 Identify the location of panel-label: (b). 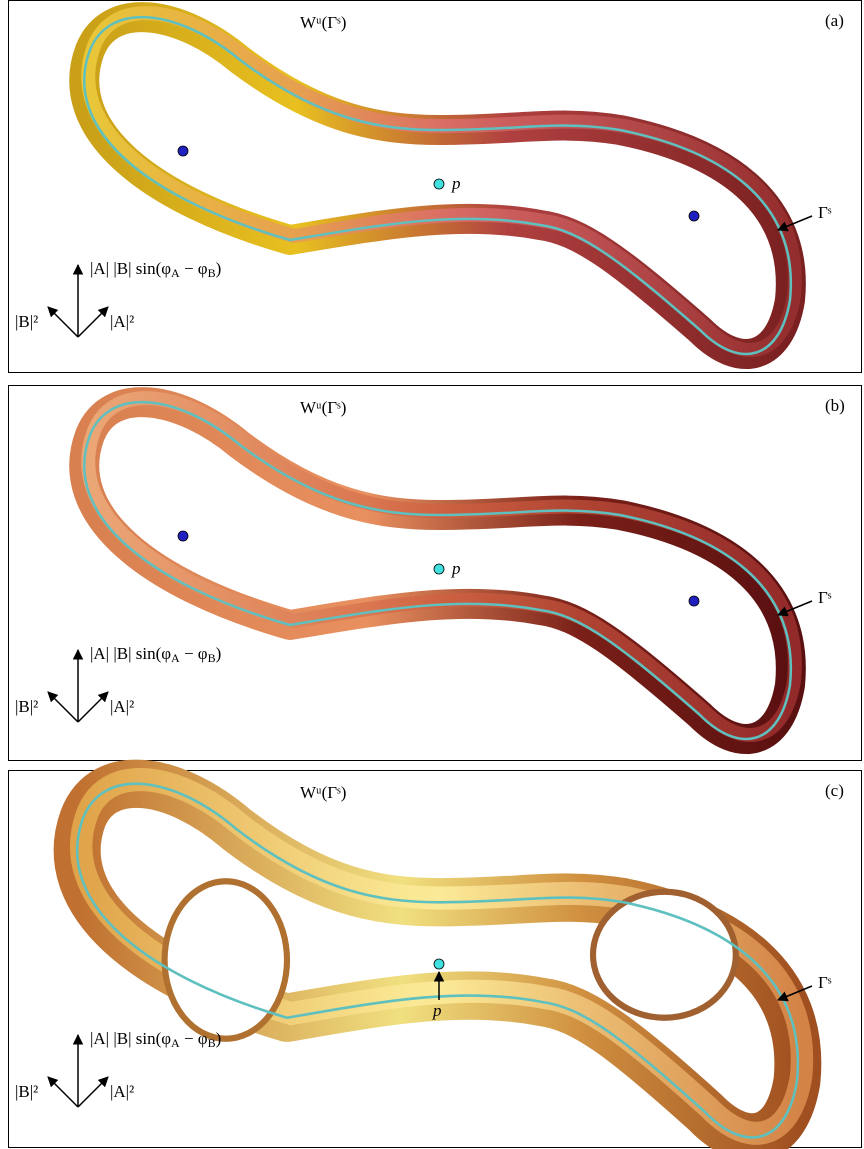
(835, 405).